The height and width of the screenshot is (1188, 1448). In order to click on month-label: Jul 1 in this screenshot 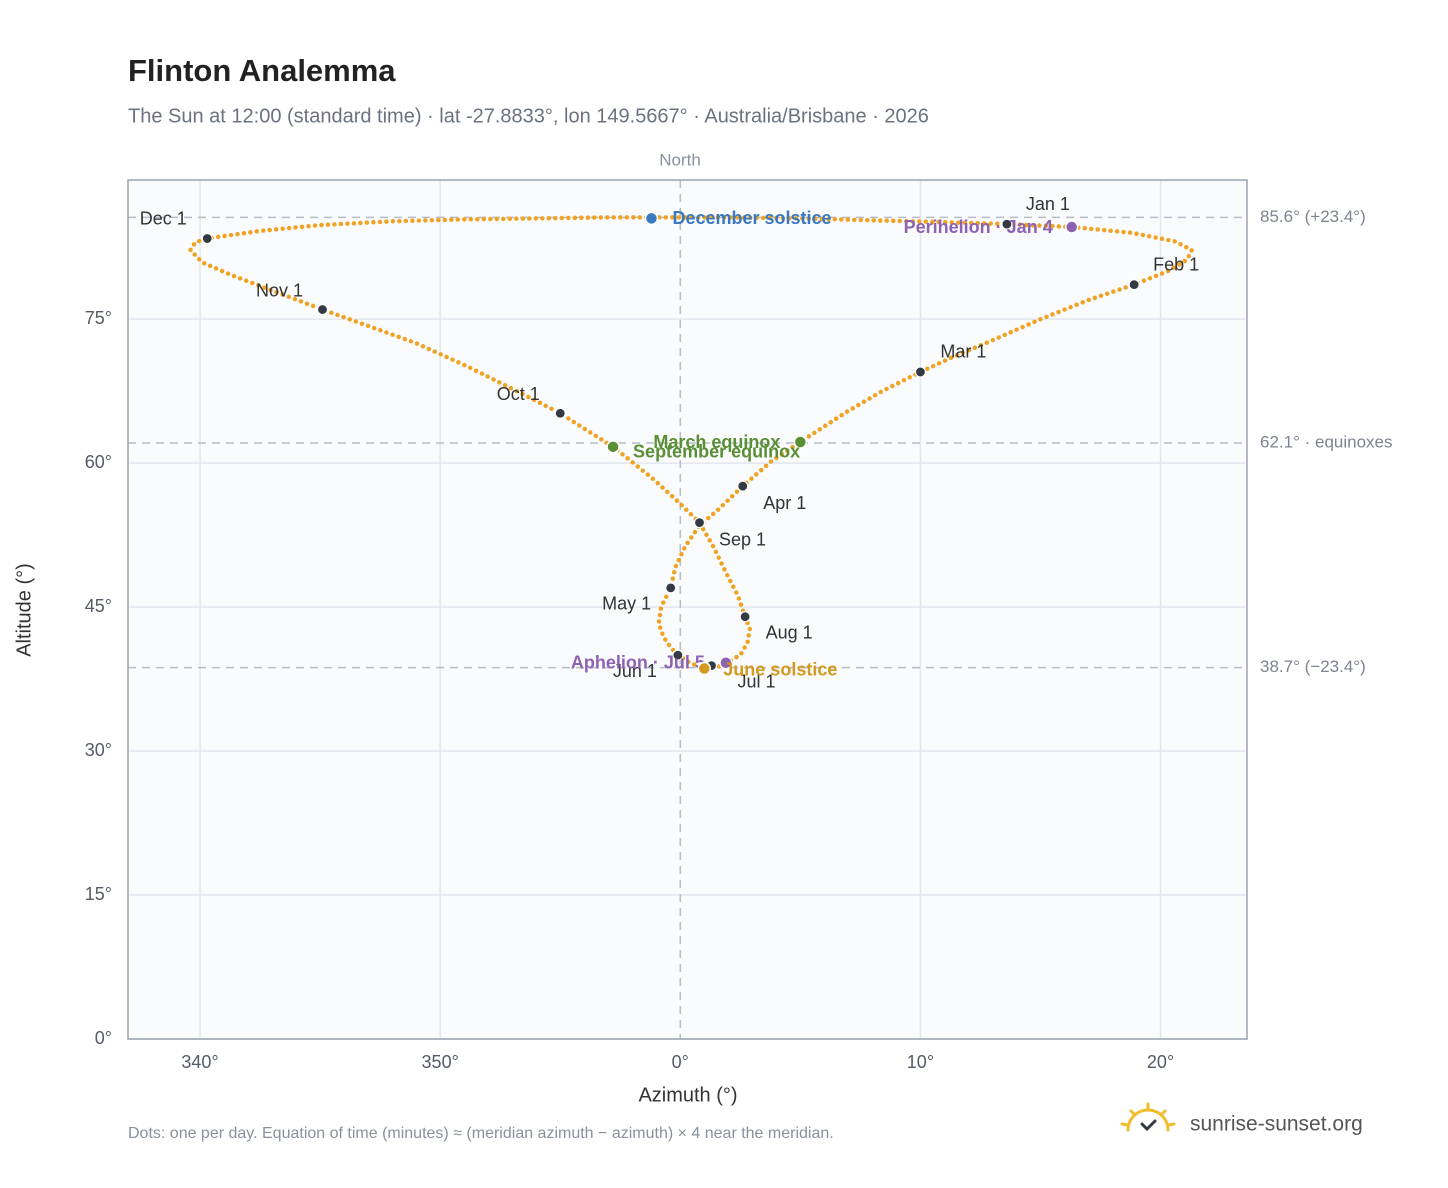, I will do `click(756, 681)`.